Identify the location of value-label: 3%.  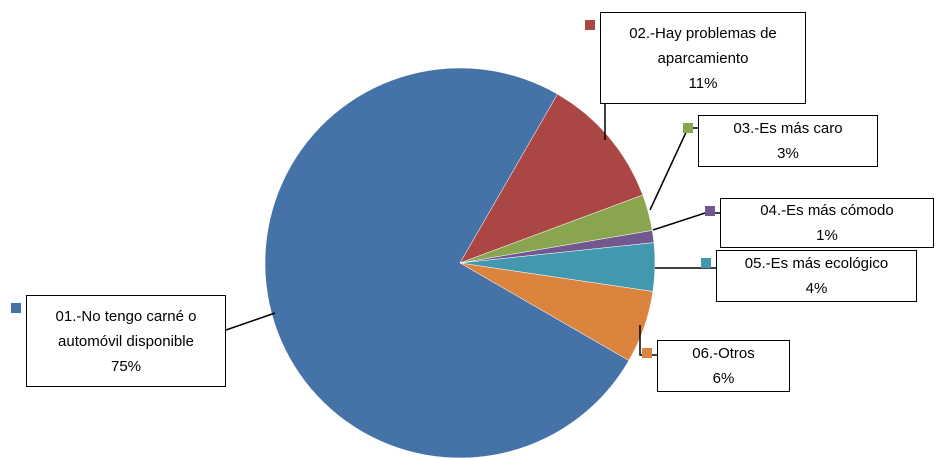
(788, 153).